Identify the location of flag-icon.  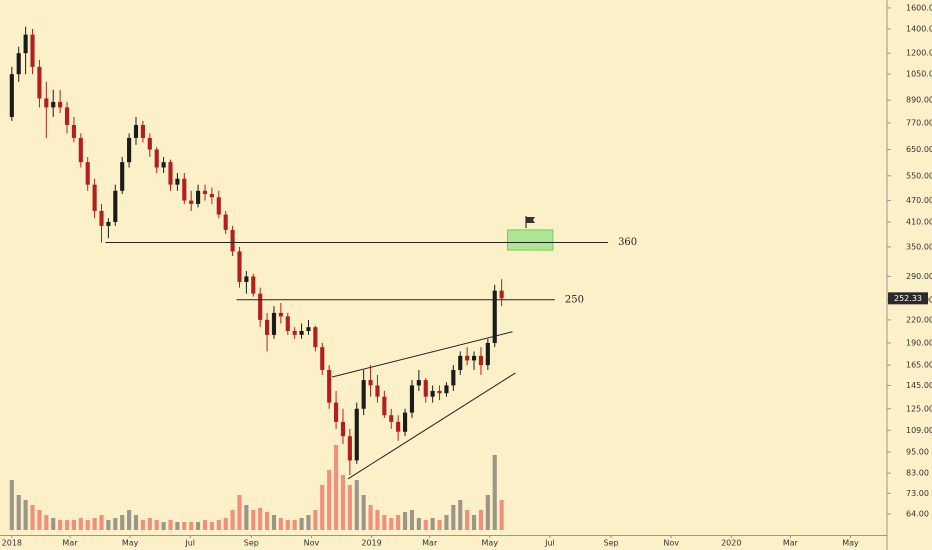
(530, 222).